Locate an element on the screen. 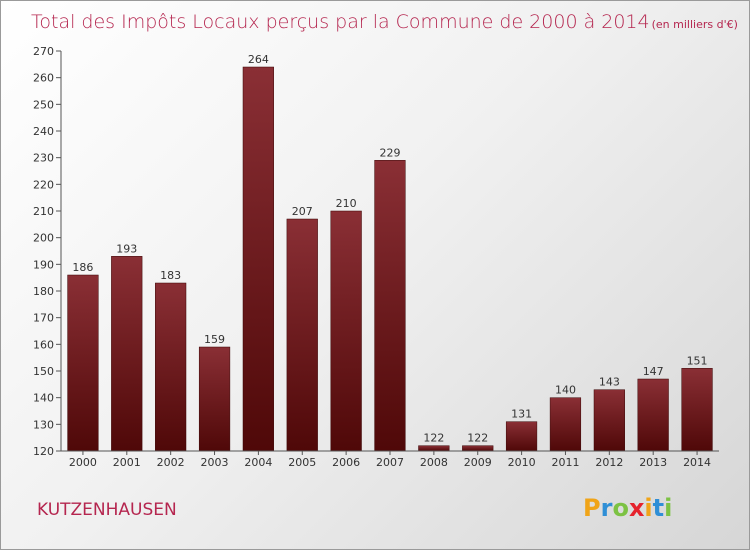 The height and width of the screenshot is (551, 750). x-tick-label: 2001 is located at coordinates (127, 462).